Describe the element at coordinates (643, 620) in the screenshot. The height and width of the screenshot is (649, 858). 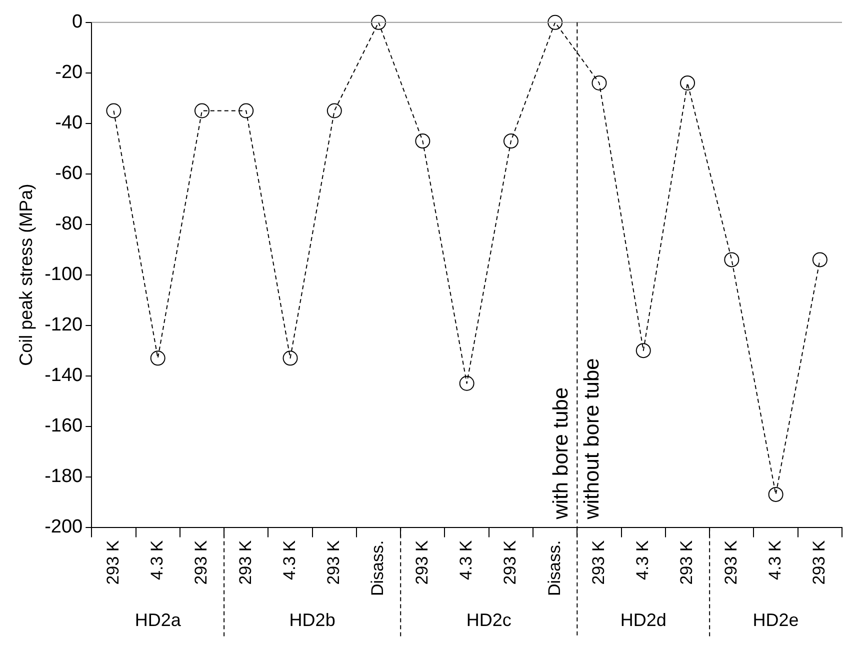
I see `text: HD2d` at that location.